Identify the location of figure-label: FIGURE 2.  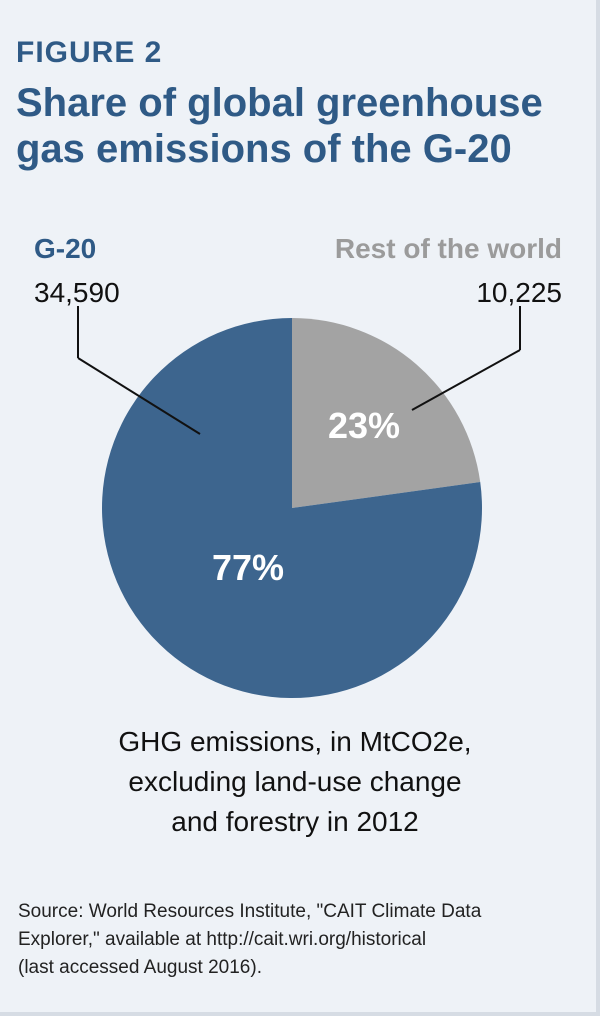
(89, 52).